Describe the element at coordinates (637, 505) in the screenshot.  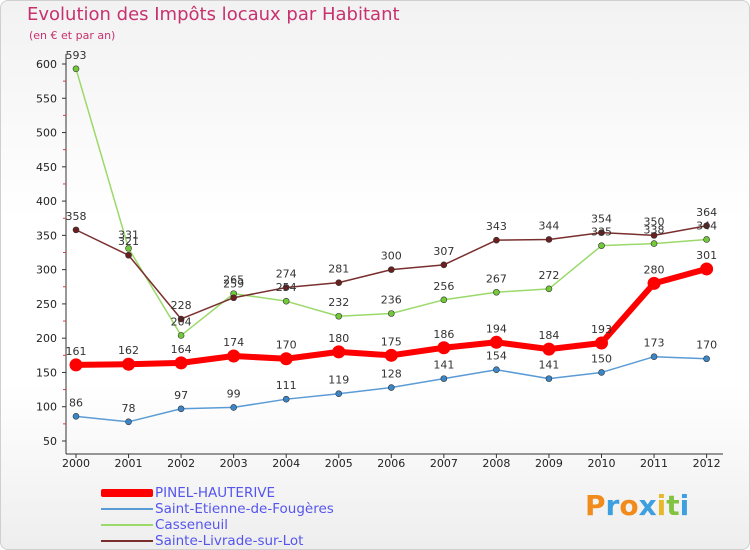
I see `proxiti-logo: Proxiti` at that location.